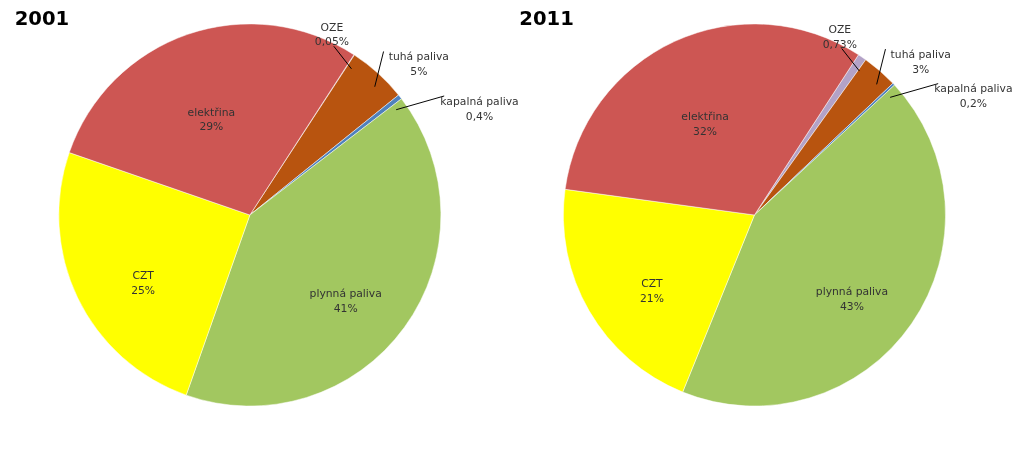 Image resolution: width=1018 pixels, height=471 pixels. Describe the element at coordinates (921, 69) in the screenshot. I see `data-label: 3%` at that location.